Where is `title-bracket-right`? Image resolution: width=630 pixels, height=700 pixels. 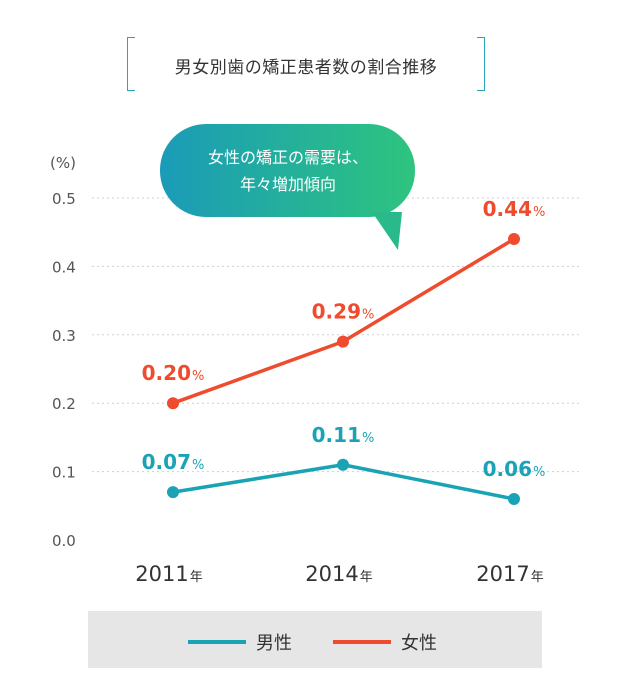
title-bracket-right is located at coordinates (481, 64).